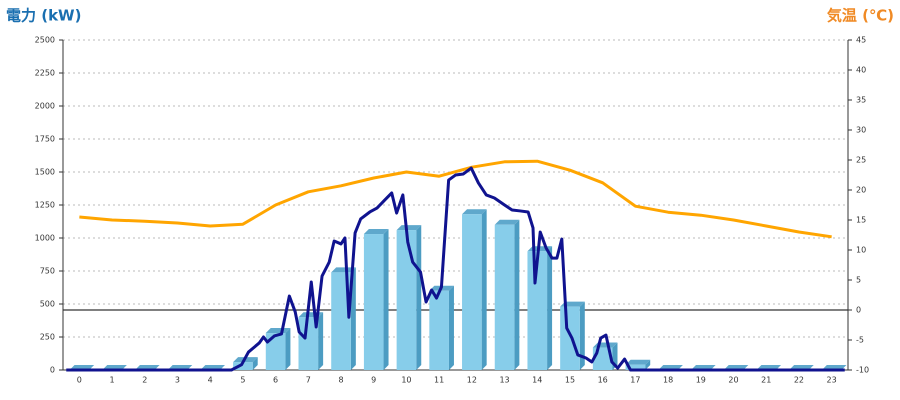 The width and height of the screenshot is (900, 400). Describe the element at coordinates (635, 380) in the screenshot. I see `x-tick-label: 17` at that location.